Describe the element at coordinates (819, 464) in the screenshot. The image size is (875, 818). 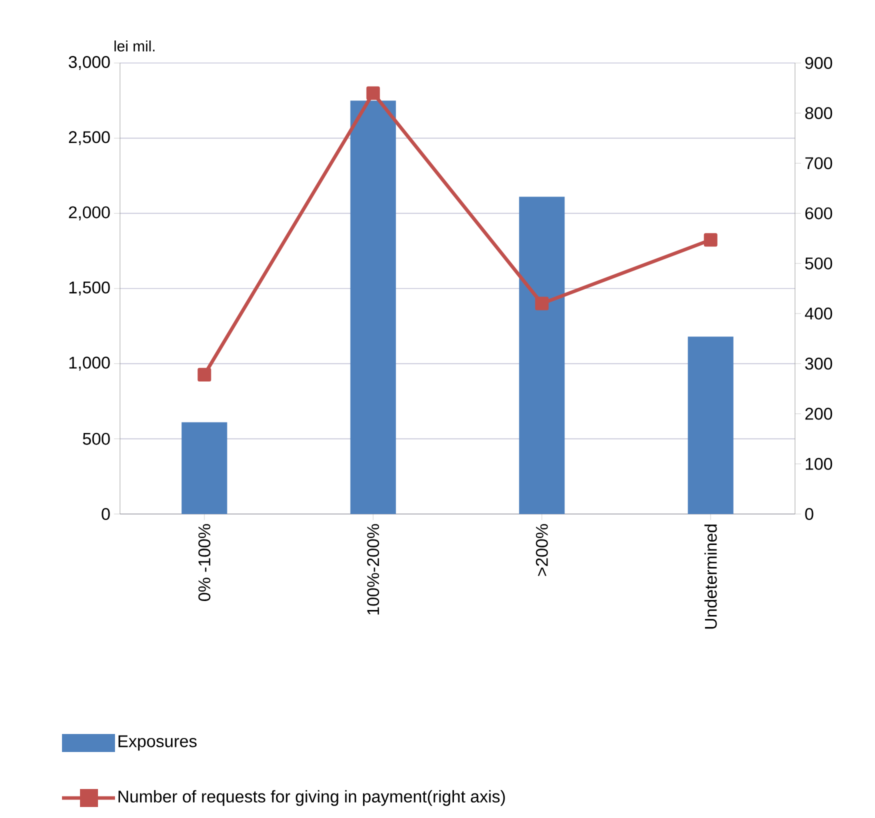
I see `y2-tick-label: 100` at that location.